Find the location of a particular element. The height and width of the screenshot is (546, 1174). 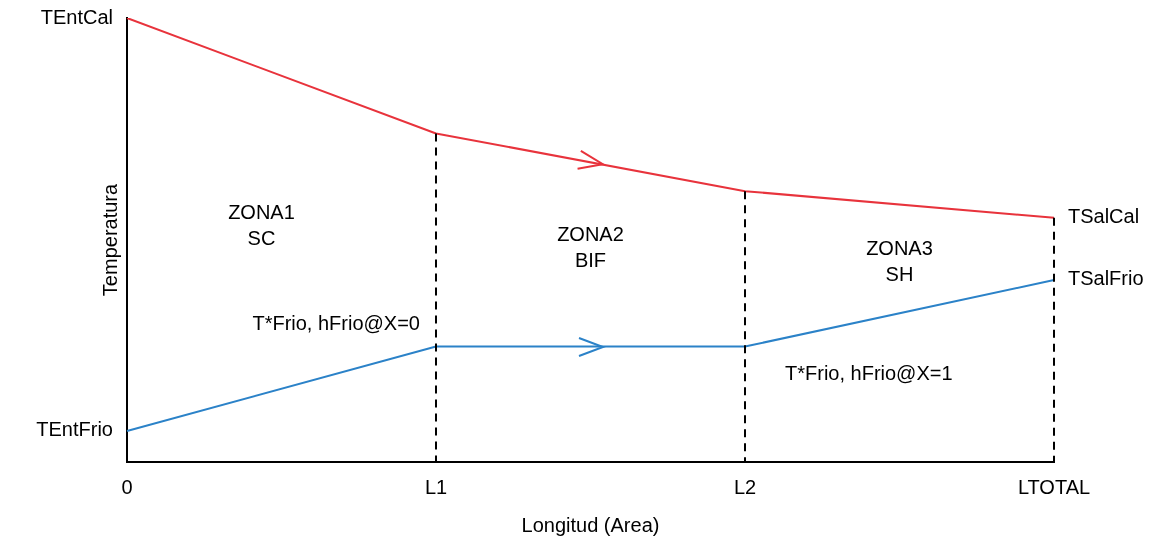

x-tick-label: 0 is located at coordinates (127, 486).